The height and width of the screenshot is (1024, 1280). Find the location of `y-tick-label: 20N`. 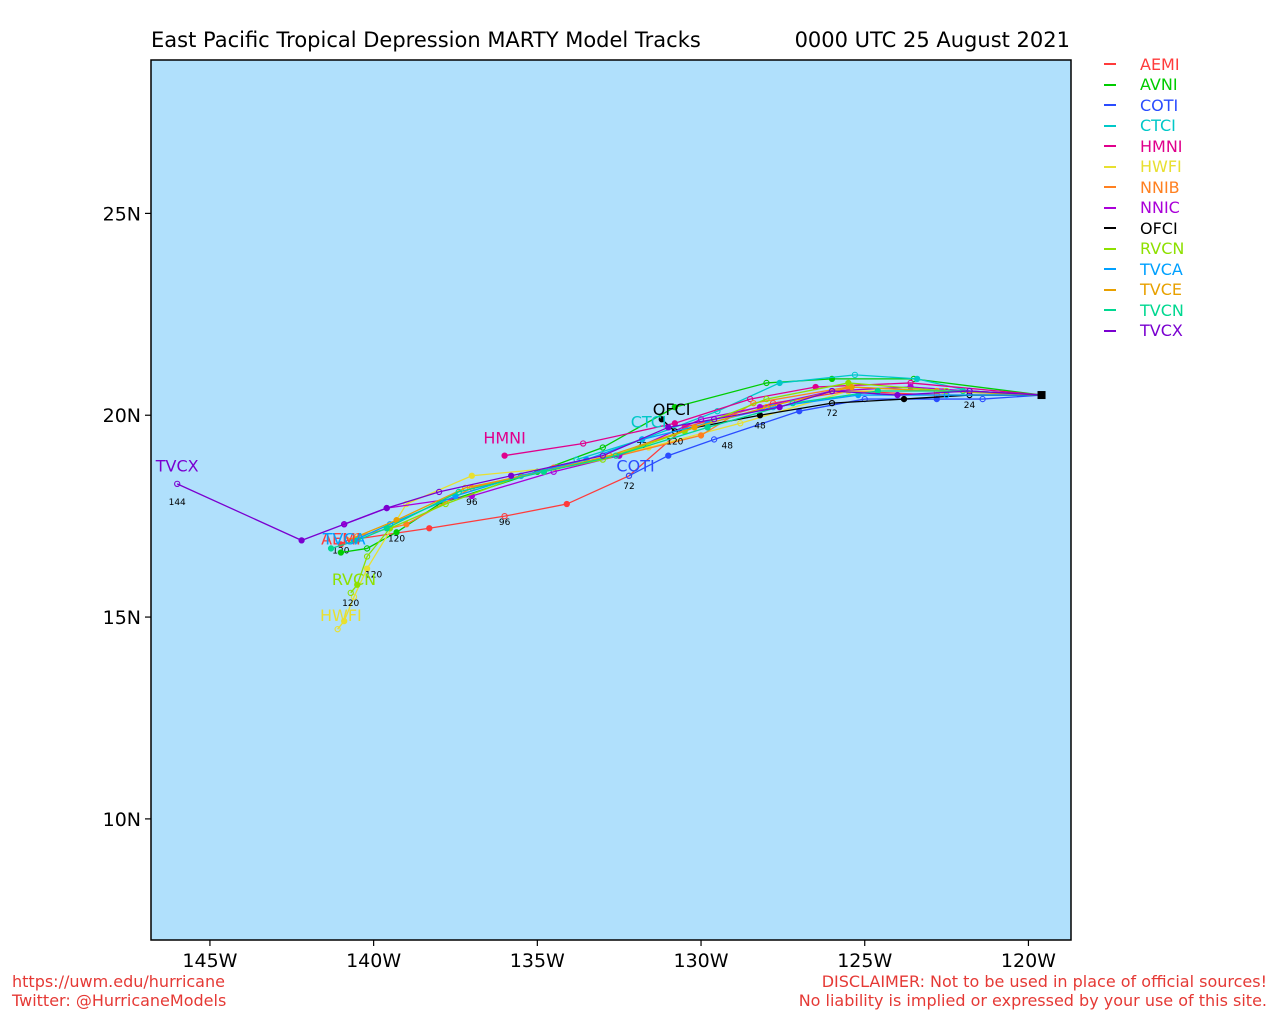

y-tick-label: 20N is located at coordinates (122, 416).